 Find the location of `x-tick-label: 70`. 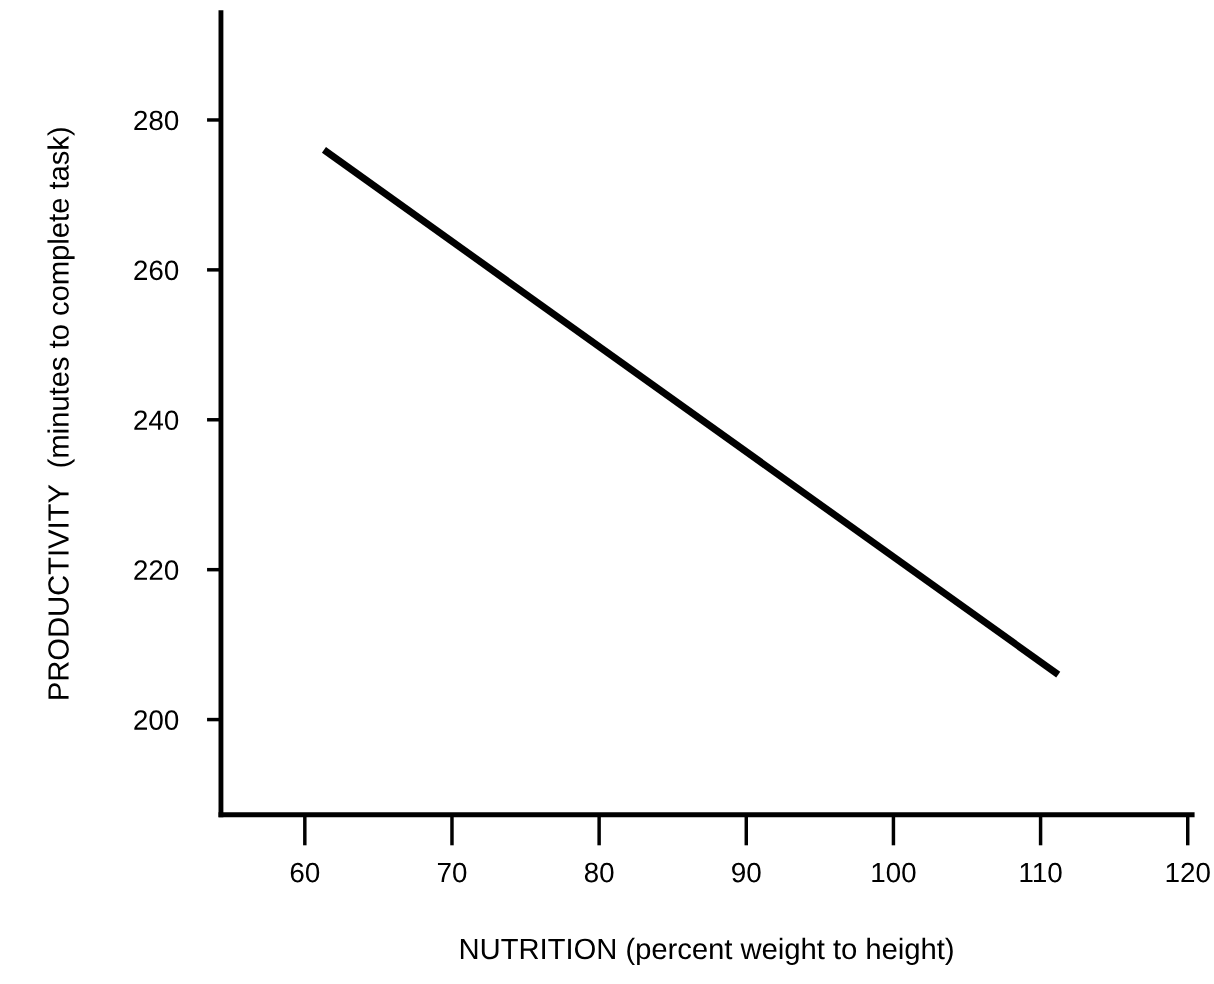

x-tick-label: 70 is located at coordinates (452, 872).